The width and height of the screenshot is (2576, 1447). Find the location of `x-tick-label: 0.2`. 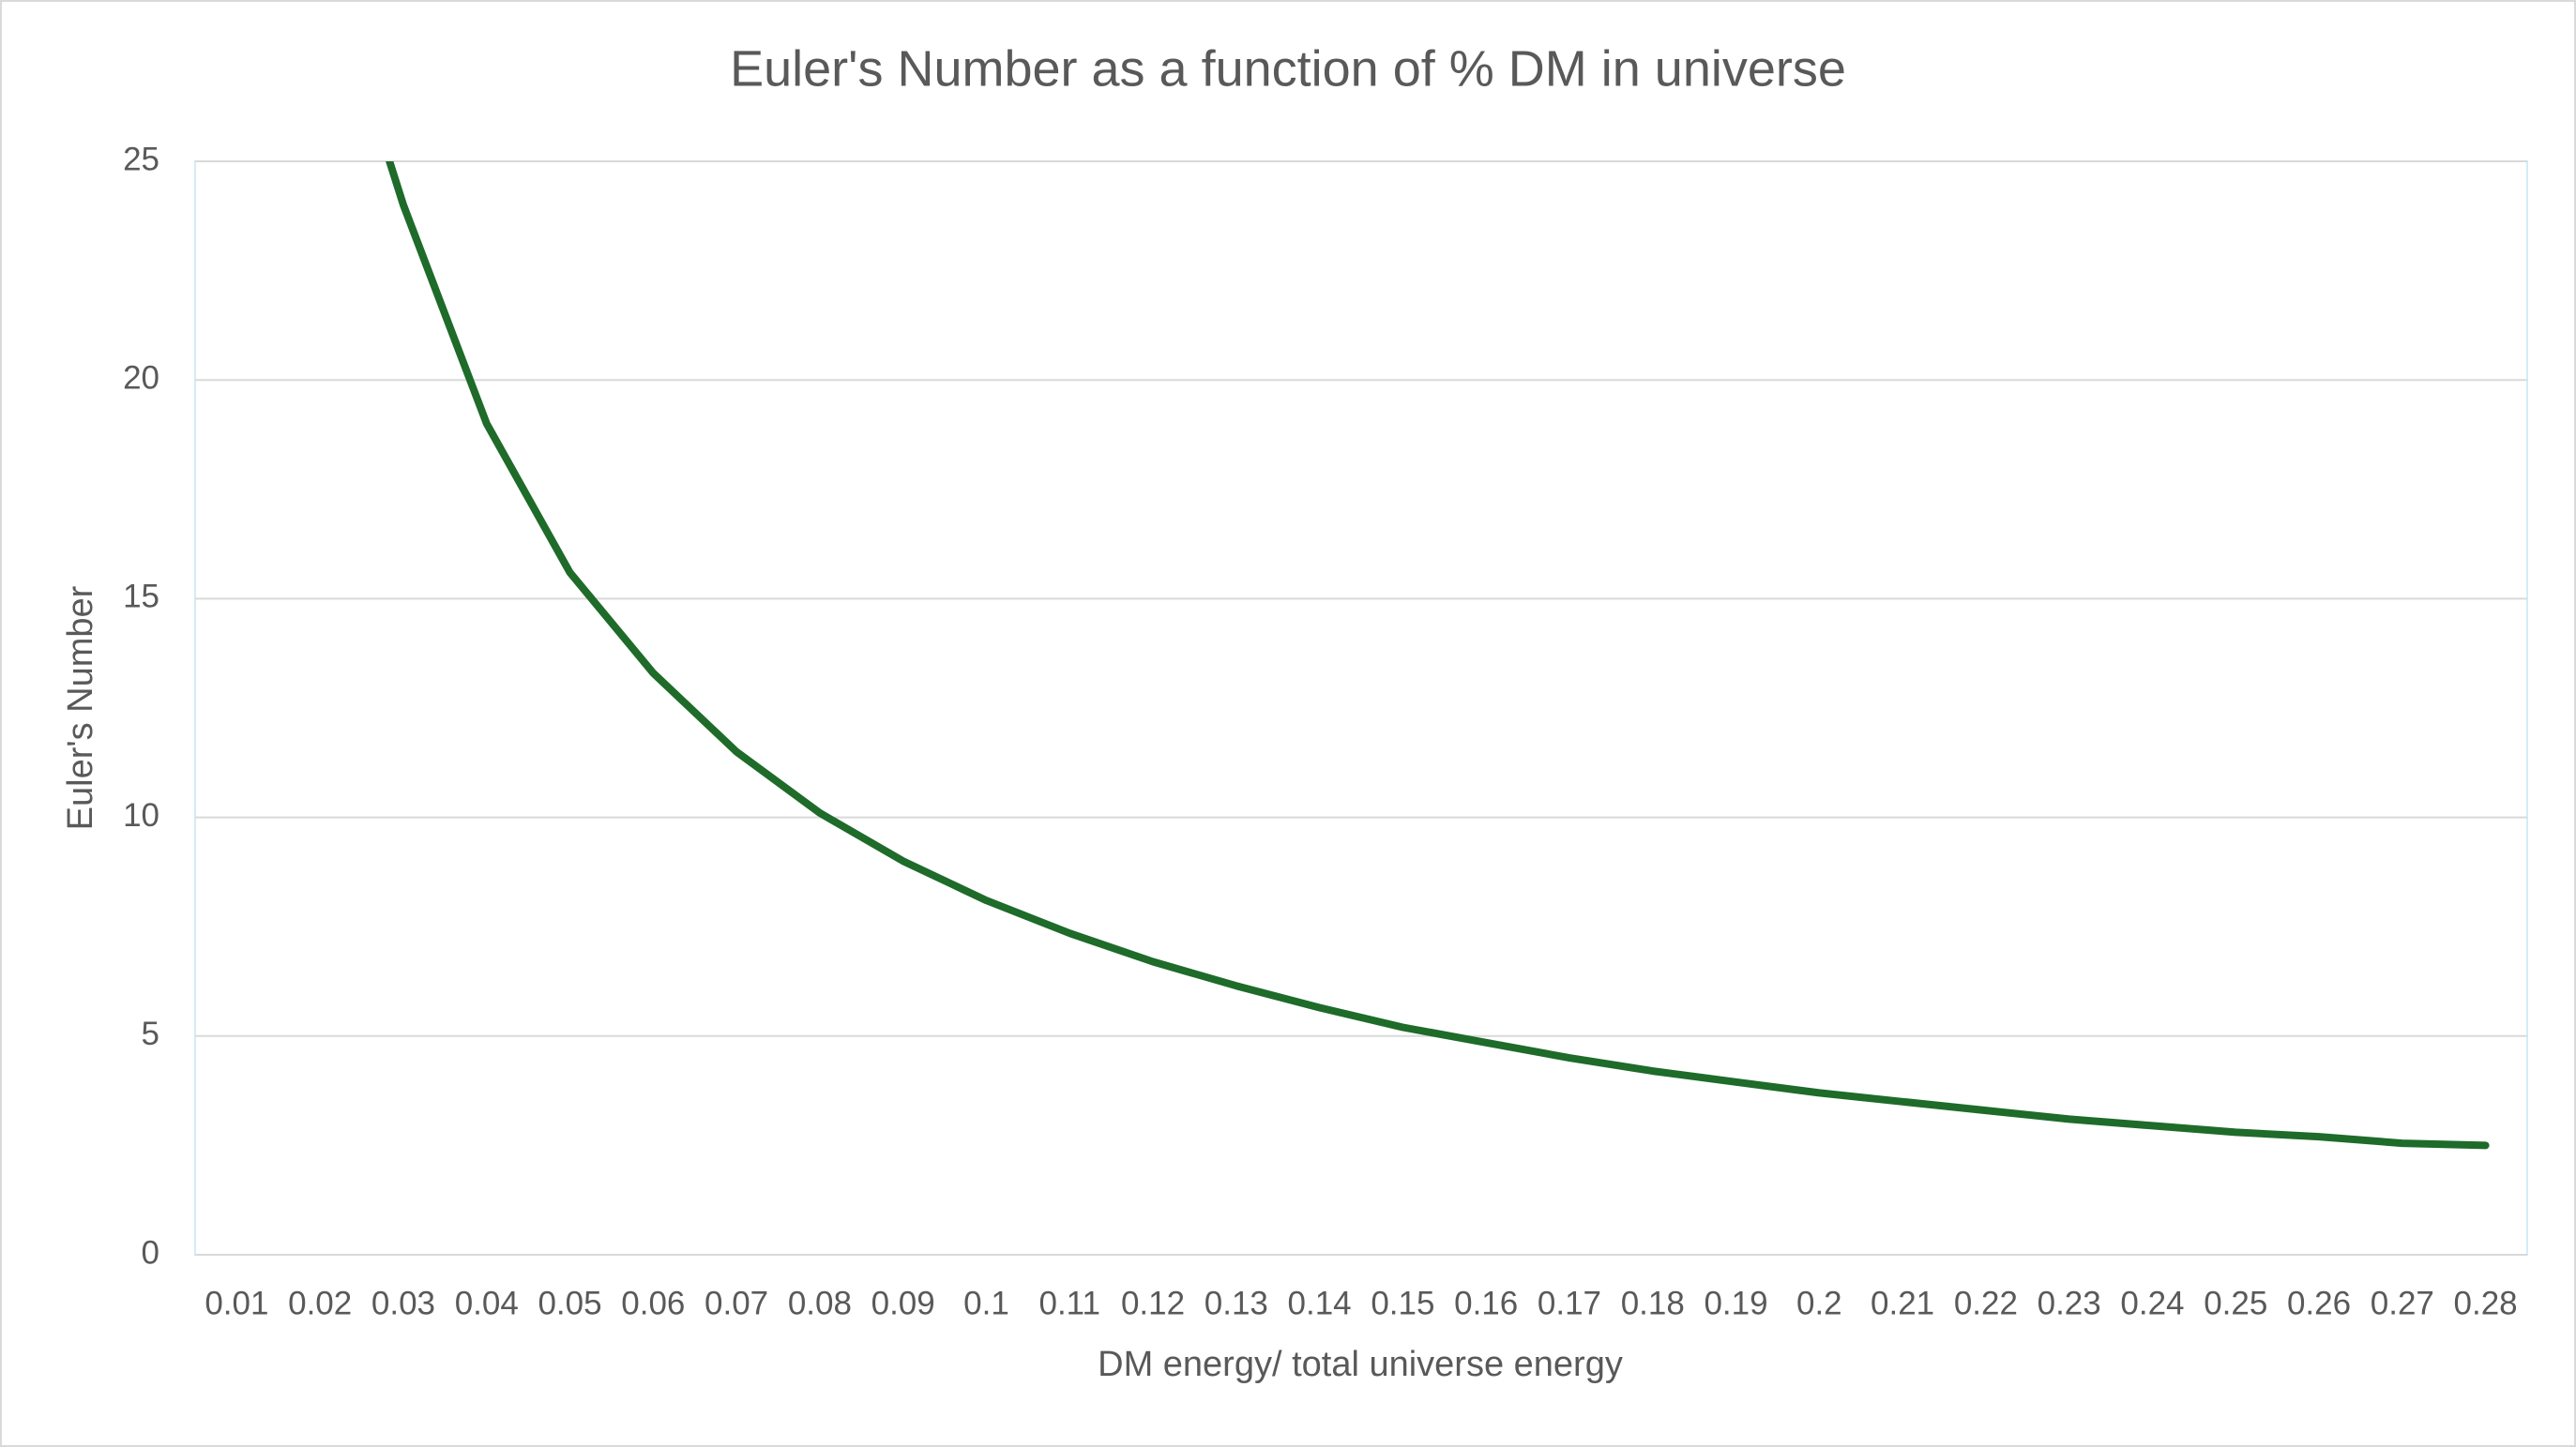

x-tick-label: 0.2 is located at coordinates (1819, 1303).